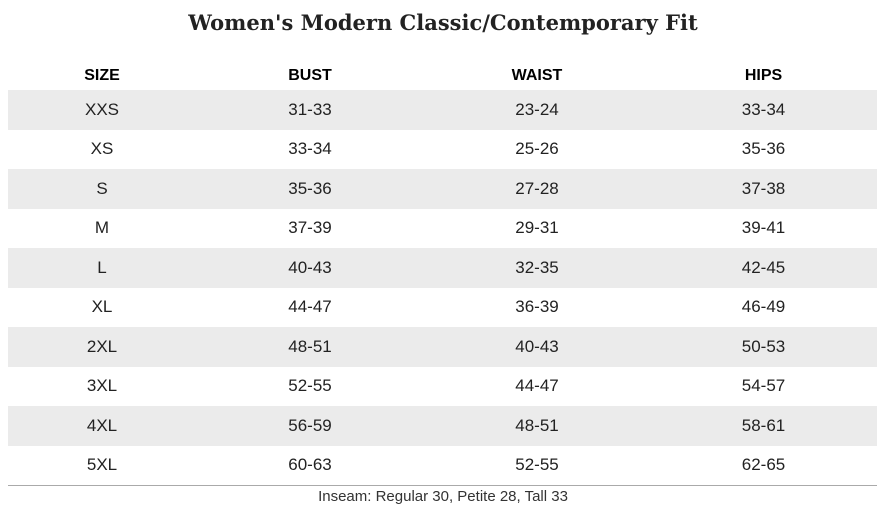 This screenshot has height=507, width=886. I want to click on table-row: 4XL 56-59 48-51 58-61, so click(442, 426).